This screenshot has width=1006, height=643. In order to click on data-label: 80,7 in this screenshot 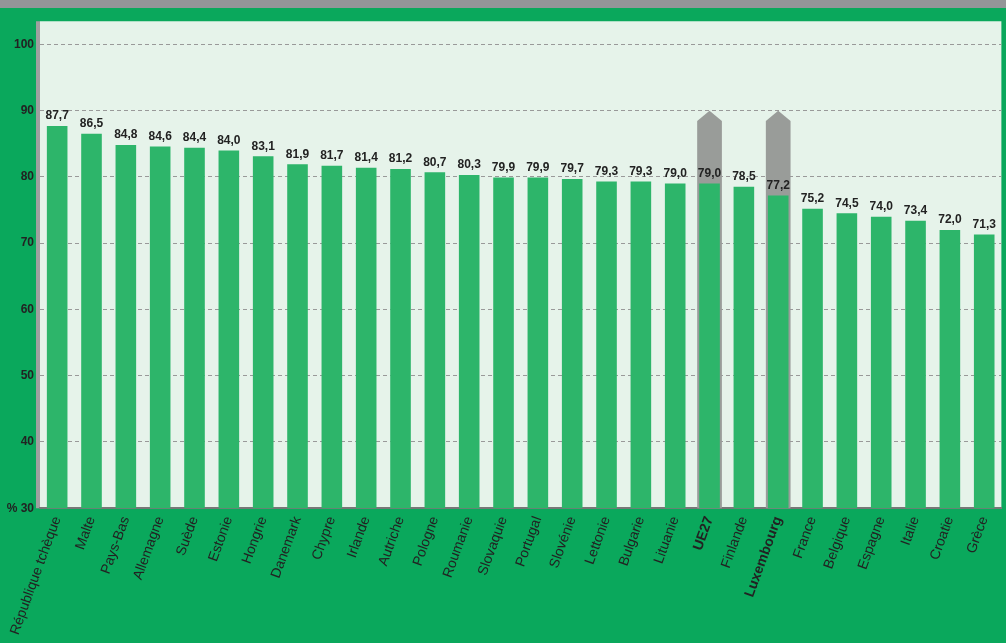, I will do `click(435, 161)`.